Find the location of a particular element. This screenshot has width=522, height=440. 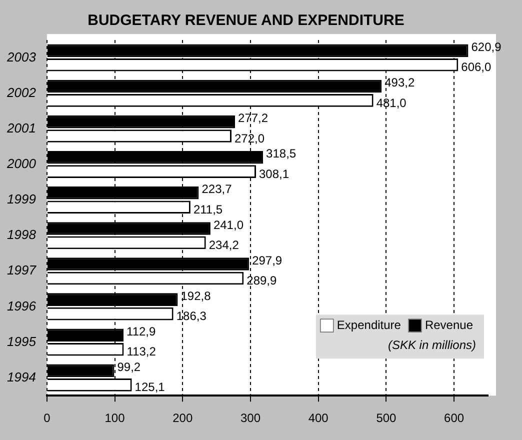

y-tick-label: 1997 is located at coordinates (22, 270).